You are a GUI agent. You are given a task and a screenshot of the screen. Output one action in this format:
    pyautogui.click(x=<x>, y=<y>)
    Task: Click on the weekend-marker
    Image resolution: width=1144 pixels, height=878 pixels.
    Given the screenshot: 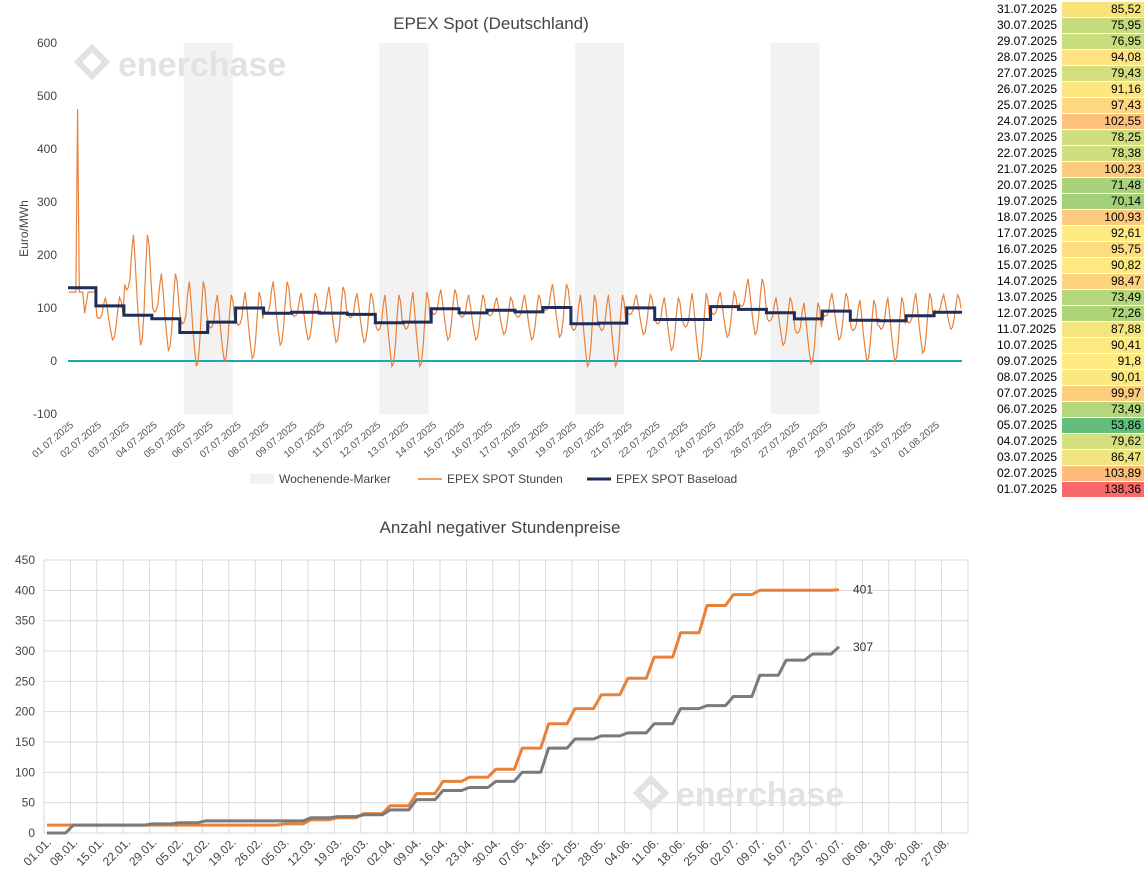 What is the action you would take?
    pyautogui.click(x=599, y=228)
    